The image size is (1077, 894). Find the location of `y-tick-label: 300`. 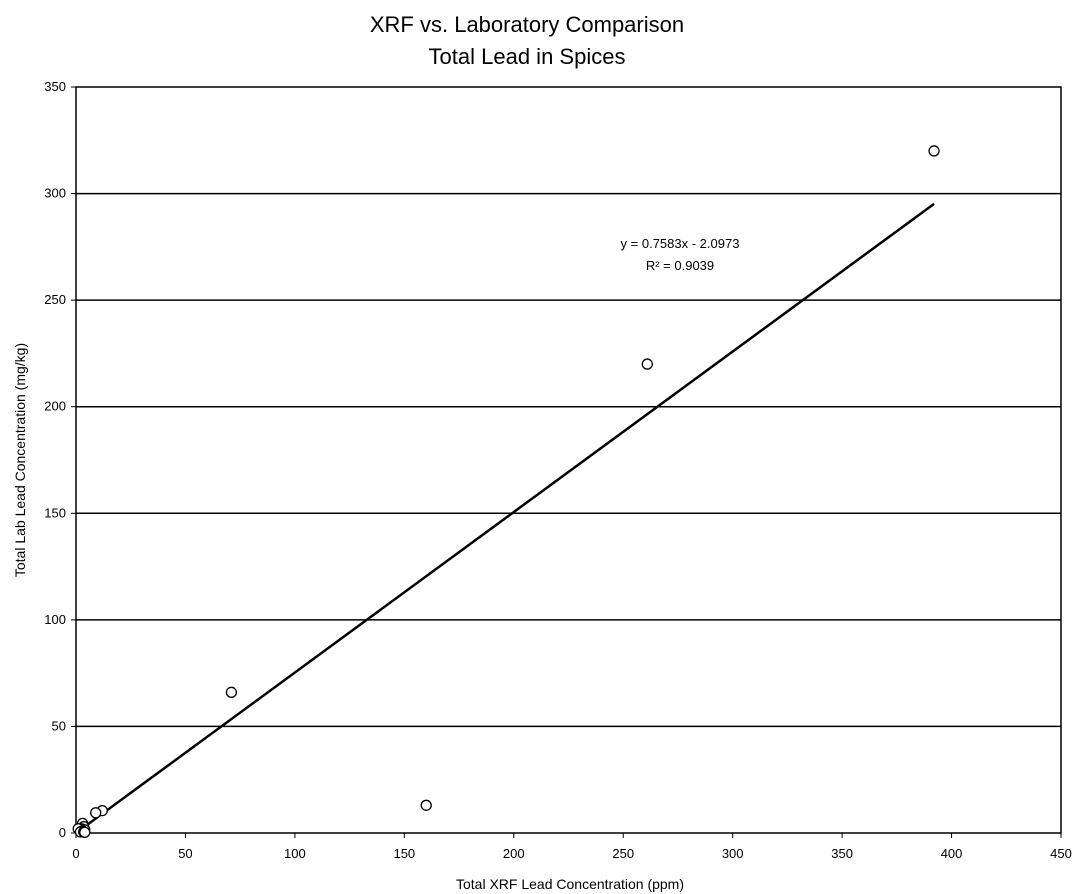

y-tick-label: 300 is located at coordinates (55, 193).